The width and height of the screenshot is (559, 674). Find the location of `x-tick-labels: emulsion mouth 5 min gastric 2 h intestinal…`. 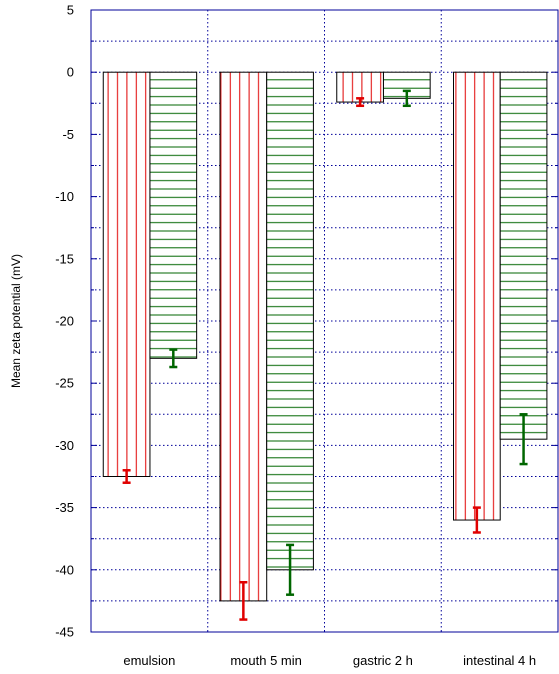

x-tick-labels: emulsion mouth 5 min gastric 2 h intestinal… is located at coordinates (329, 660).